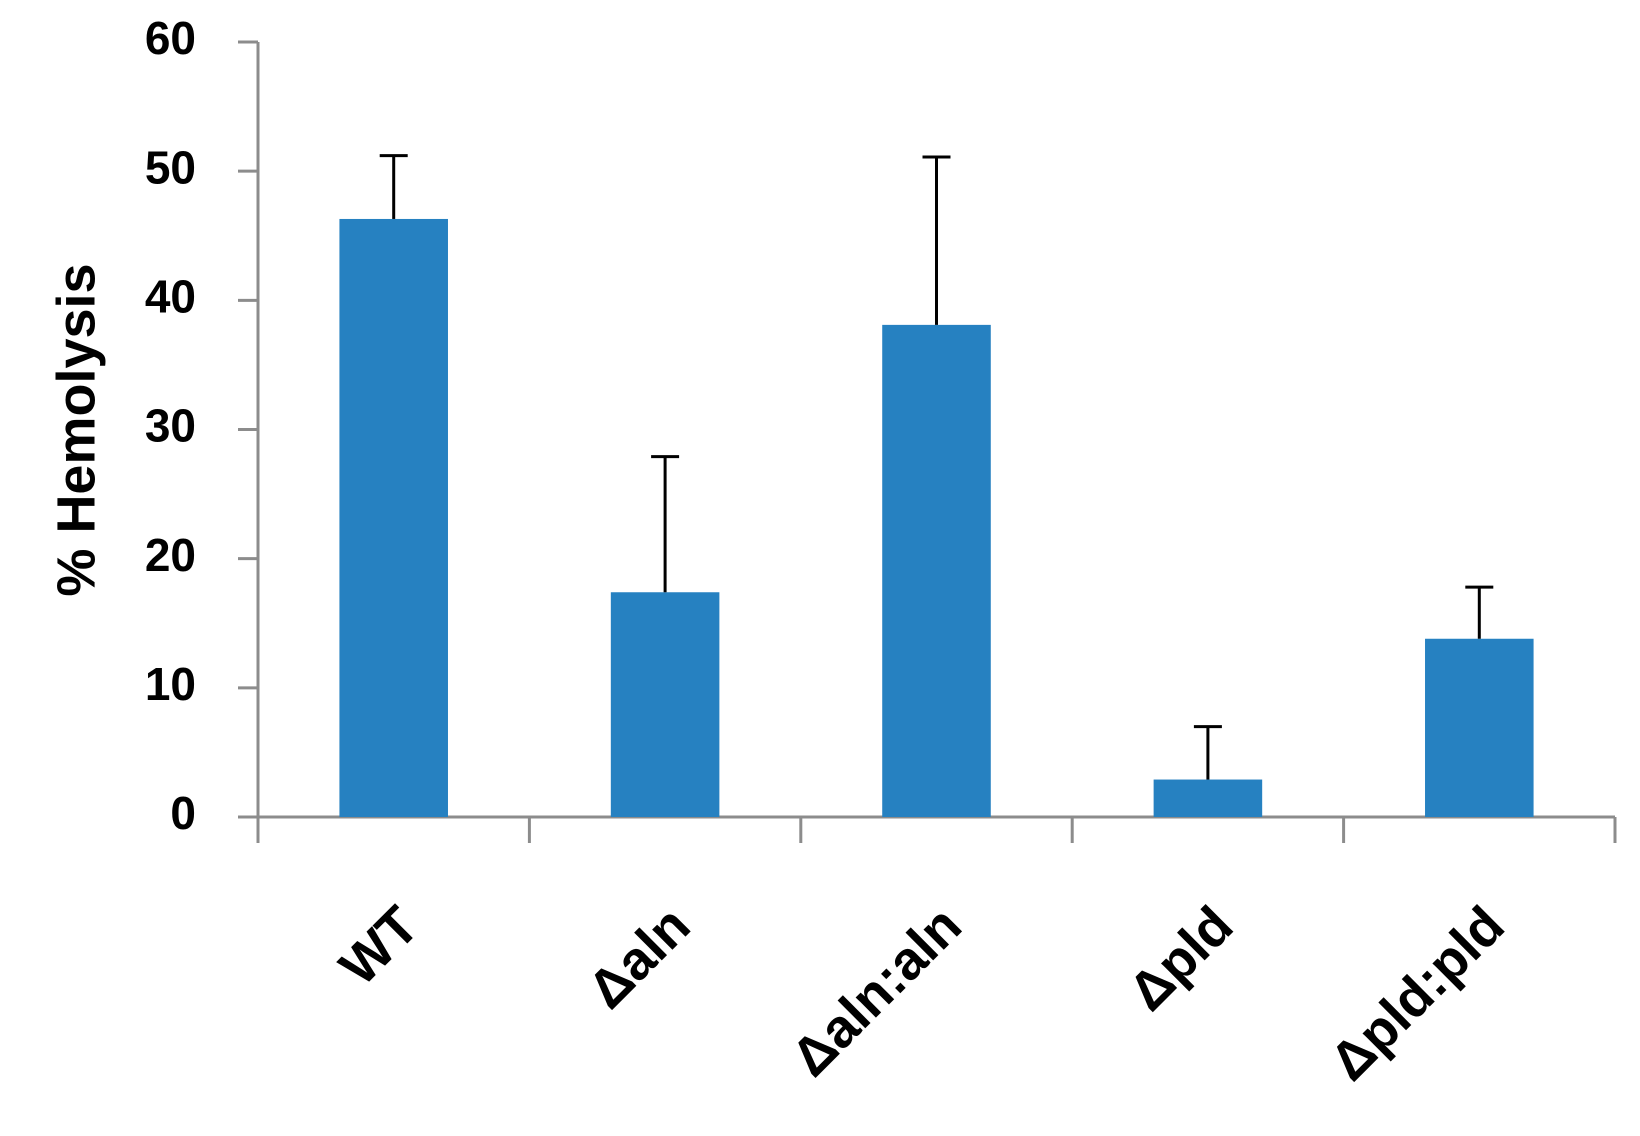 The width and height of the screenshot is (1640, 1136). Describe the element at coordinates (183, 813) in the screenshot. I see `y-tick-label: 0` at that location.